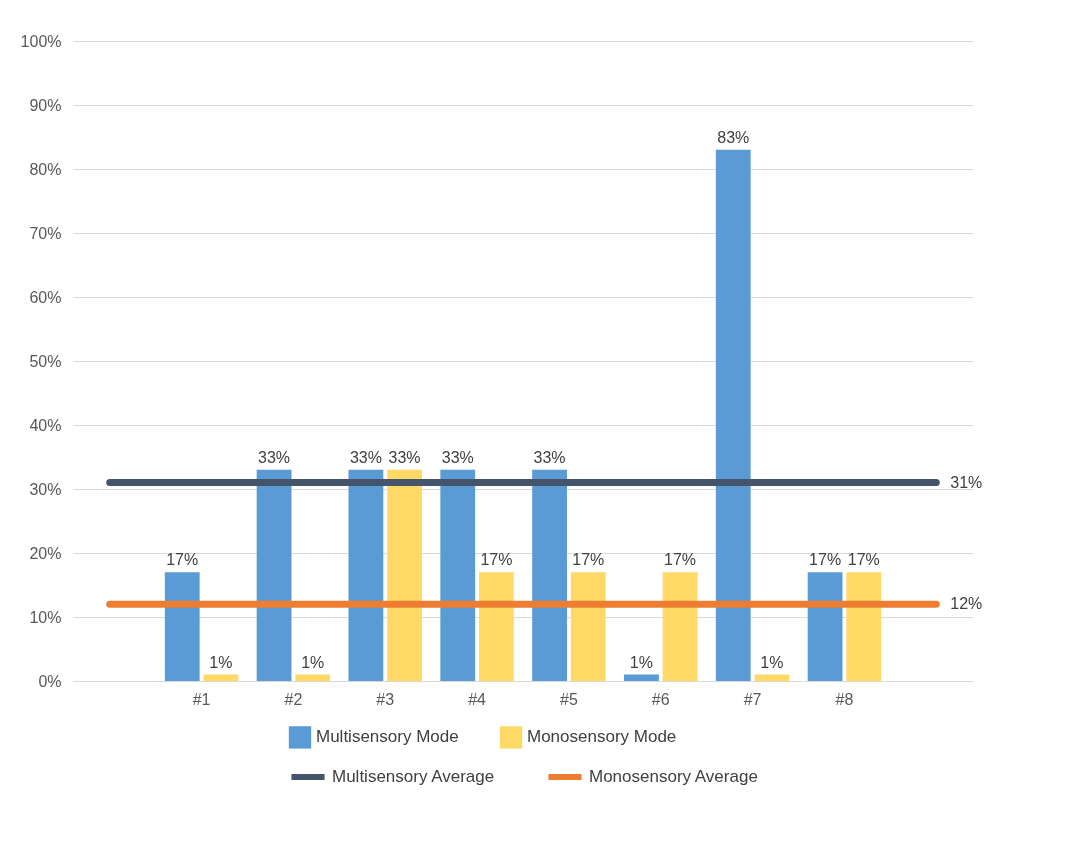 The width and height of the screenshot is (1067, 846). What do you see at coordinates (385, 699) in the screenshot?
I see `x-tick-label: #3` at bounding box center [385, 699].